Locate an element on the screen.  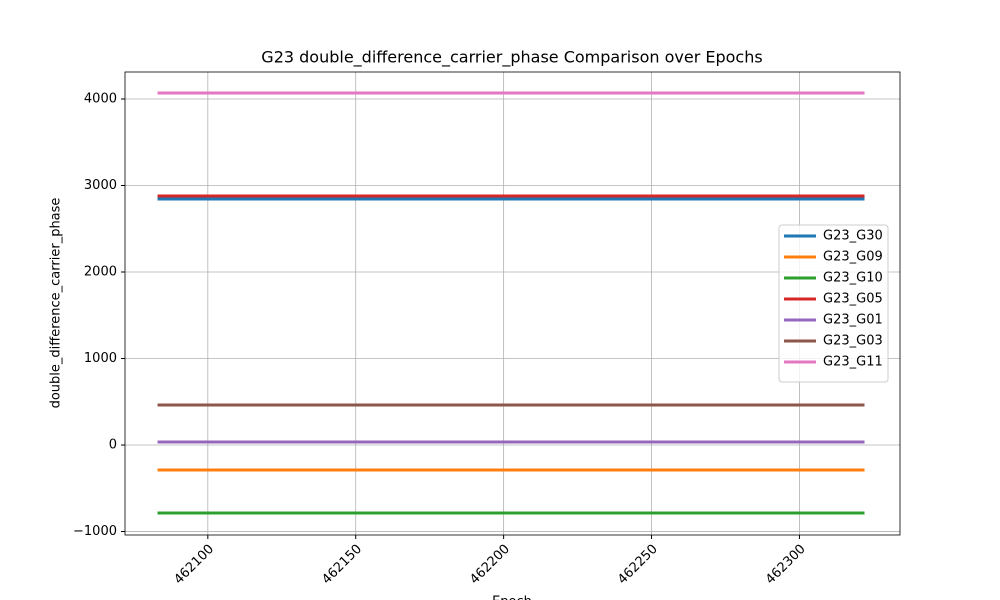
y-tick-label: 4000 is located at coordinates (100, 98).